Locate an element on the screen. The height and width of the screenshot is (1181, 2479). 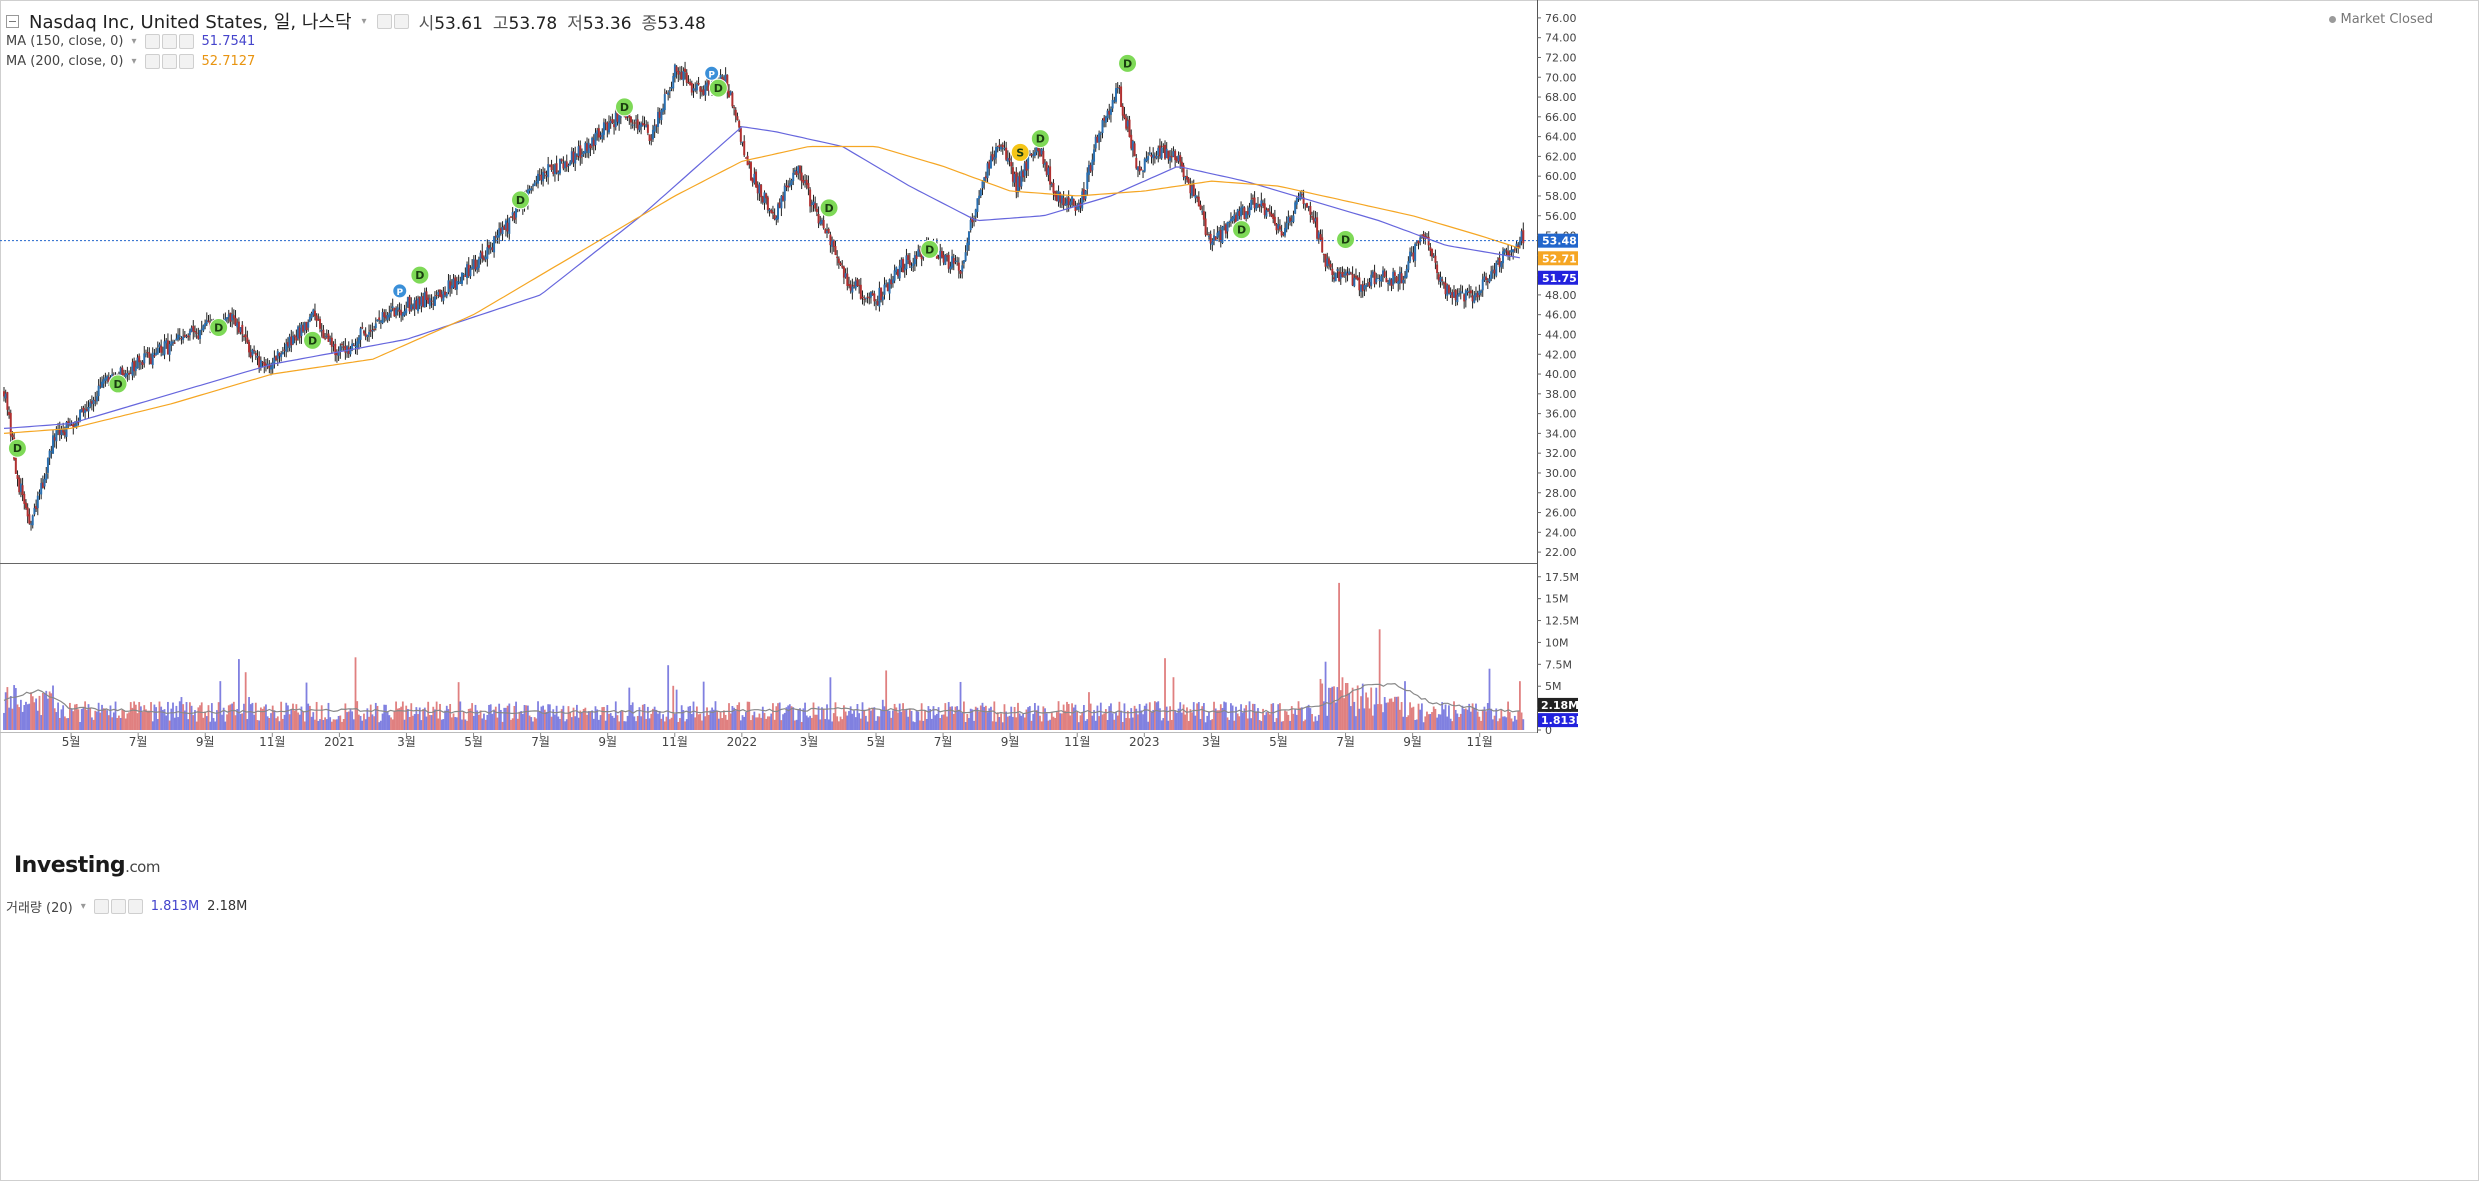
ma150-legend: MA (150, close, 0) ▾ 51.7541 is located at coordinates (130, 41).